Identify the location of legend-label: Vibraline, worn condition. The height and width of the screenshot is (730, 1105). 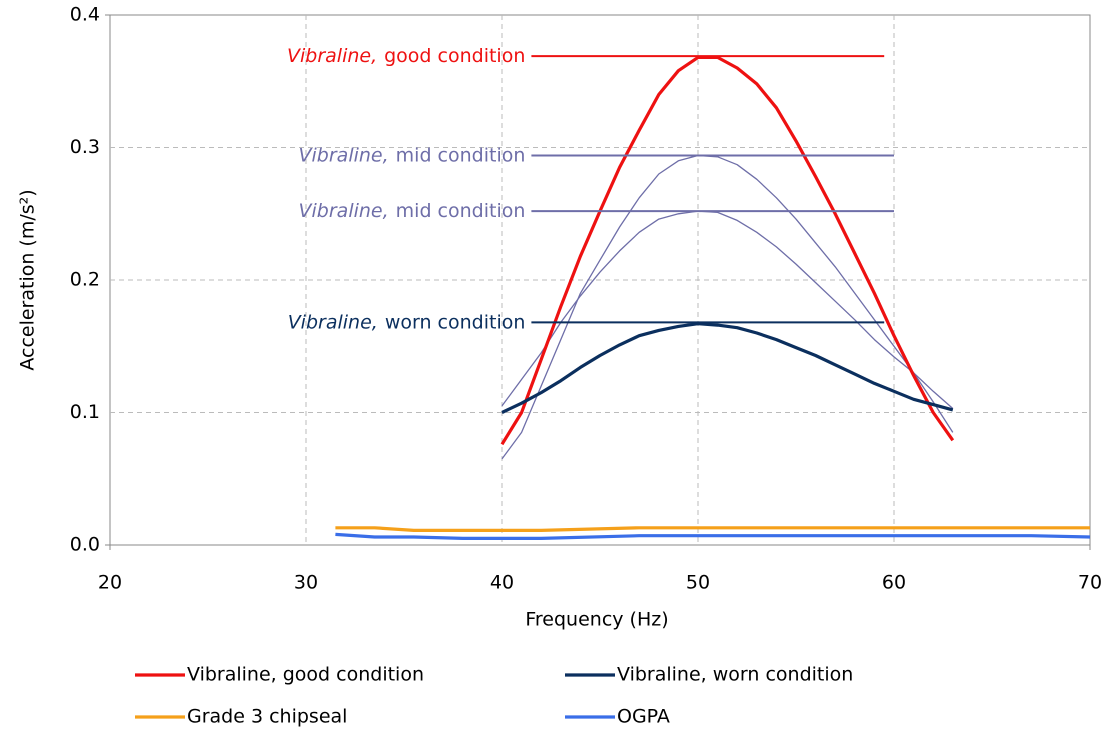
(735, 675).